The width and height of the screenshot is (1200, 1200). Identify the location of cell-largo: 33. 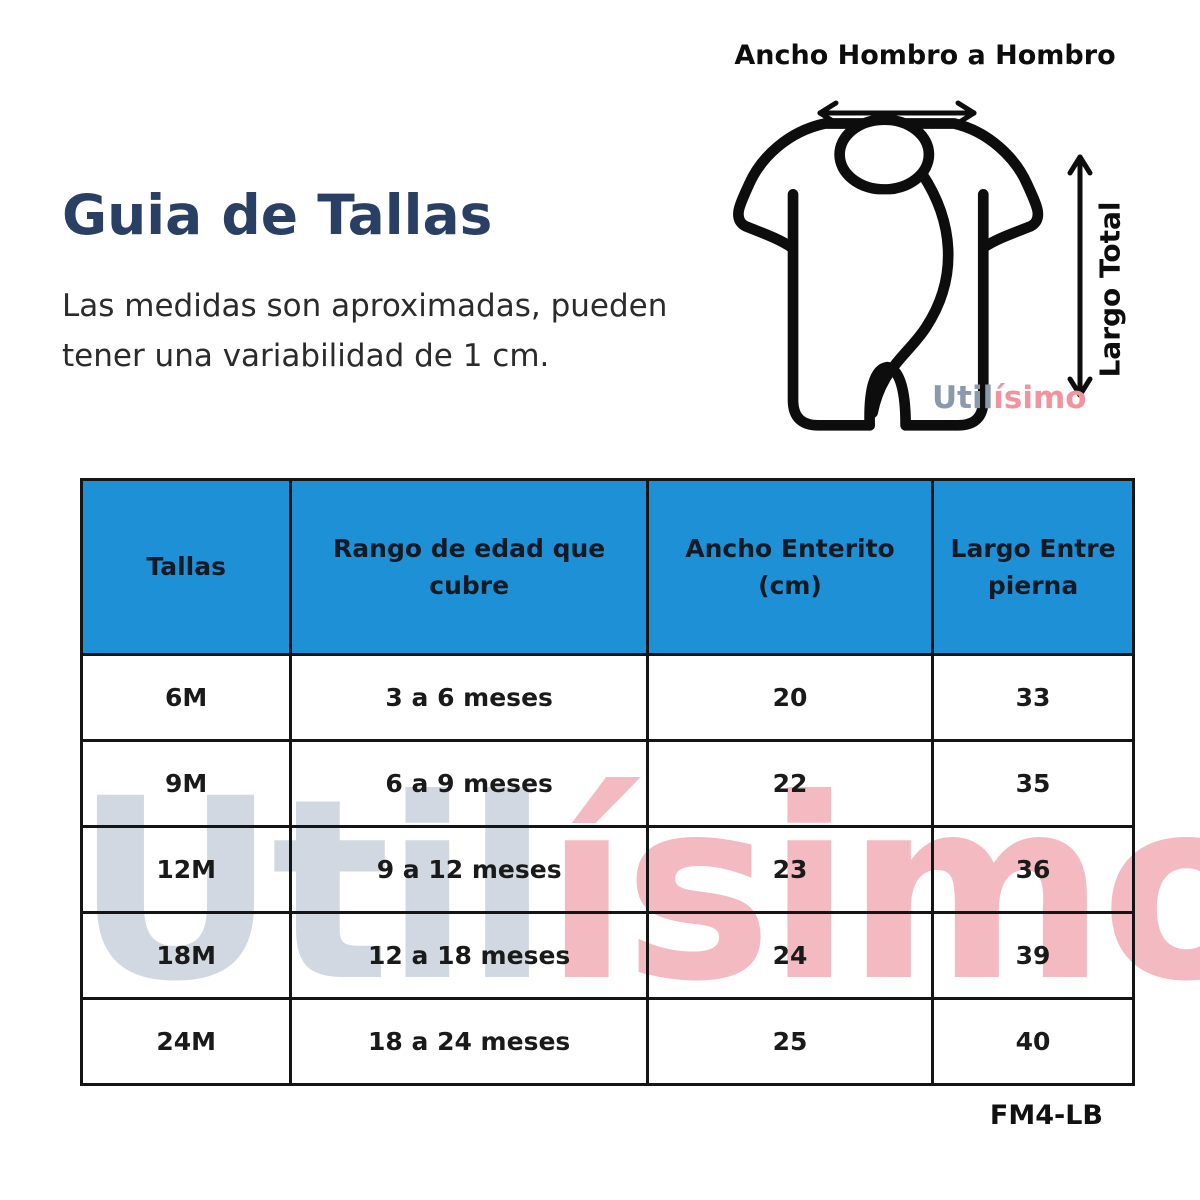
(1033, 697).